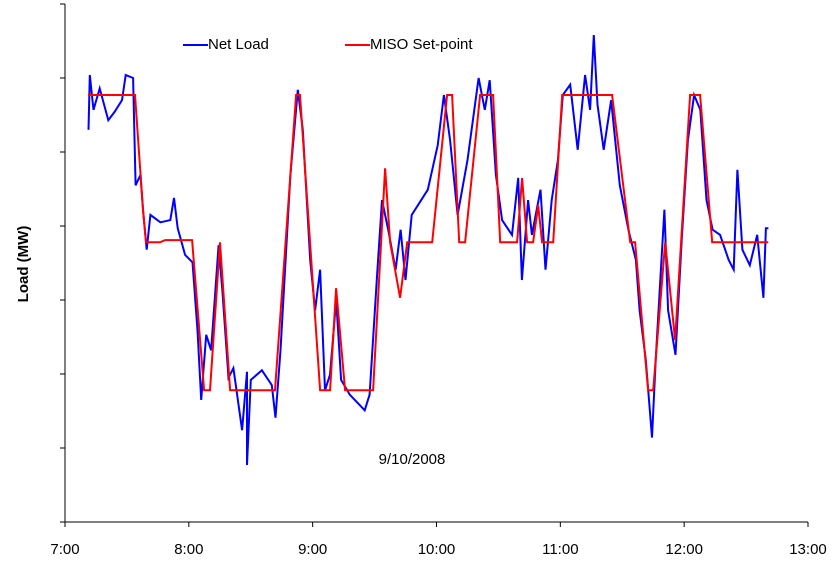 This screenshot has width=839, height=570. What do you see at coordinates (188, 549) in the screenshot?
I see `x-tick-label: 8:00` at bounding box center [188, 549].